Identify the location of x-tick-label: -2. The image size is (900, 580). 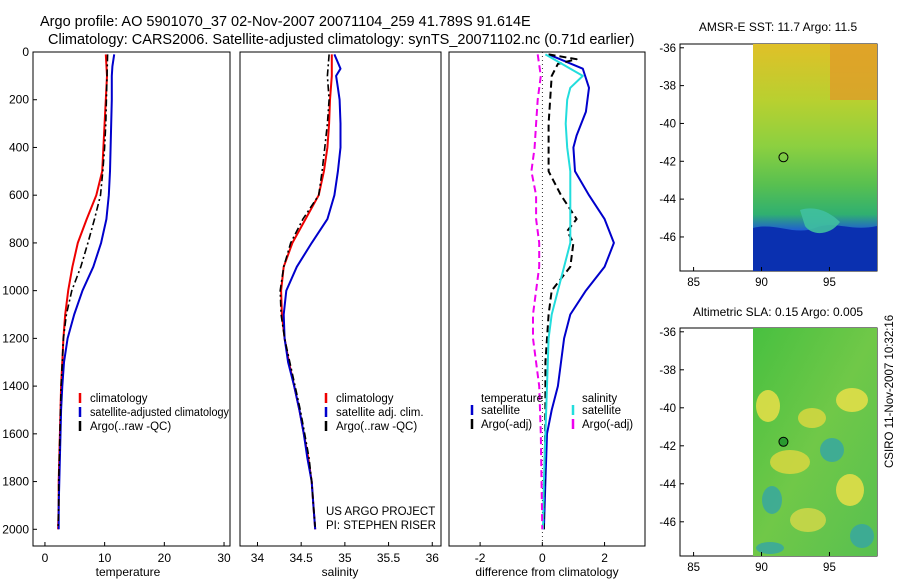
(480, 558).